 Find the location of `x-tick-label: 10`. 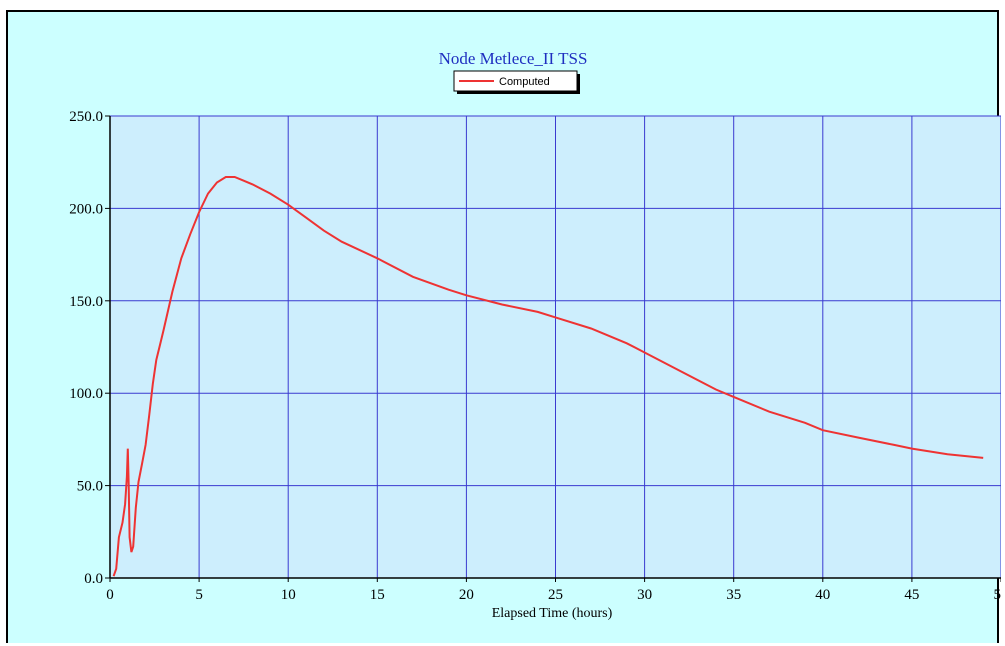

x-tick-label: 10 is located at coordinates (288, 595).